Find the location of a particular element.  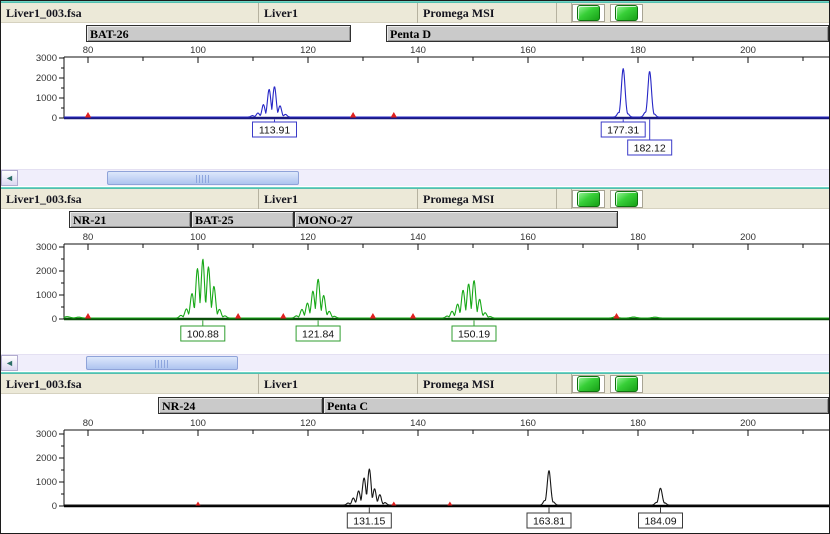

scrollbar-grip-icon is located at coordinates (202, 179).